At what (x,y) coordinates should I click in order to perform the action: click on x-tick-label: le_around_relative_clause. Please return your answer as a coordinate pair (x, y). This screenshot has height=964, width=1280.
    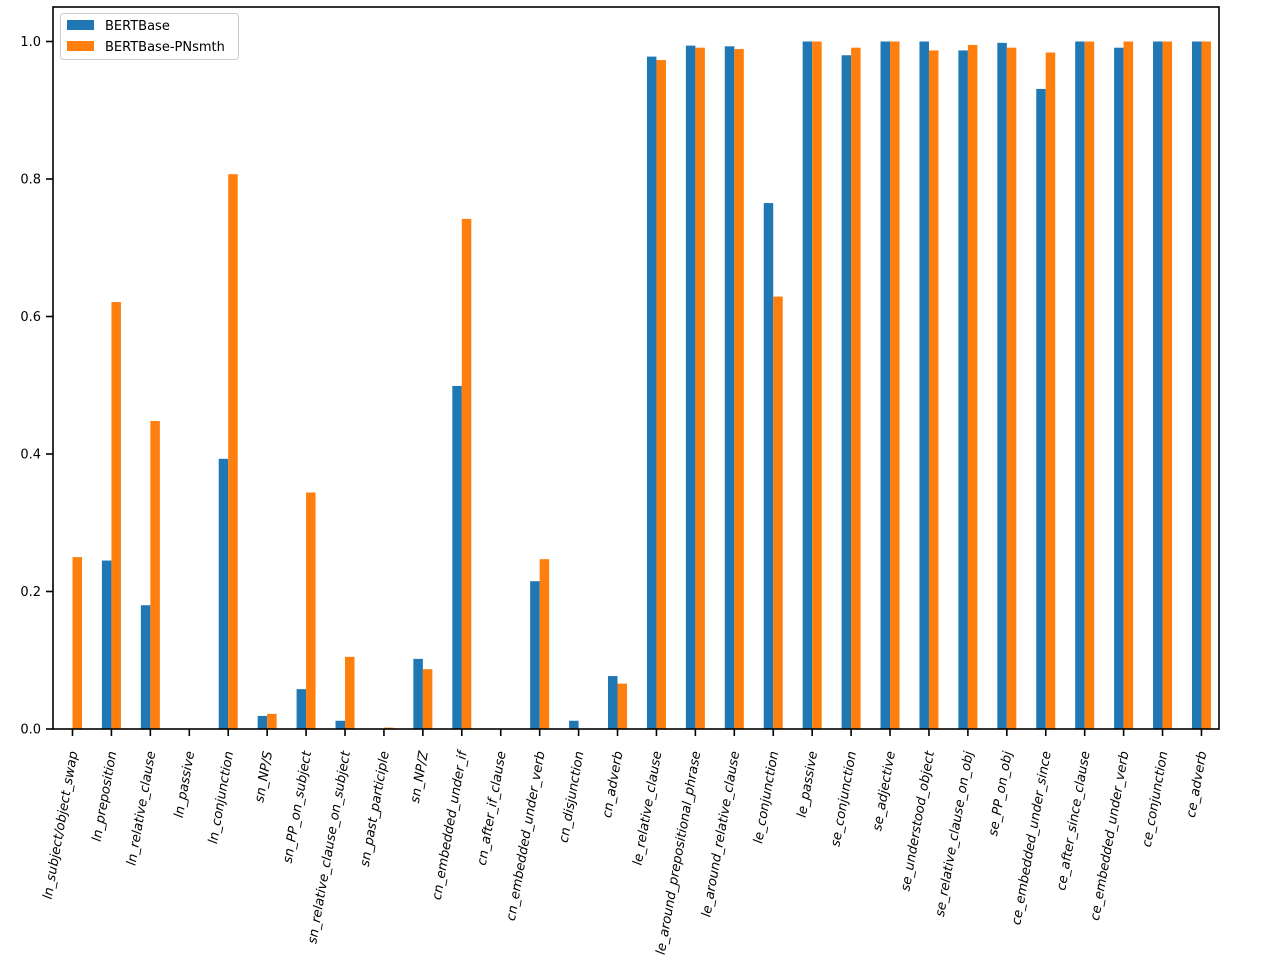
    Looking at the image, I should click on (721, 834).